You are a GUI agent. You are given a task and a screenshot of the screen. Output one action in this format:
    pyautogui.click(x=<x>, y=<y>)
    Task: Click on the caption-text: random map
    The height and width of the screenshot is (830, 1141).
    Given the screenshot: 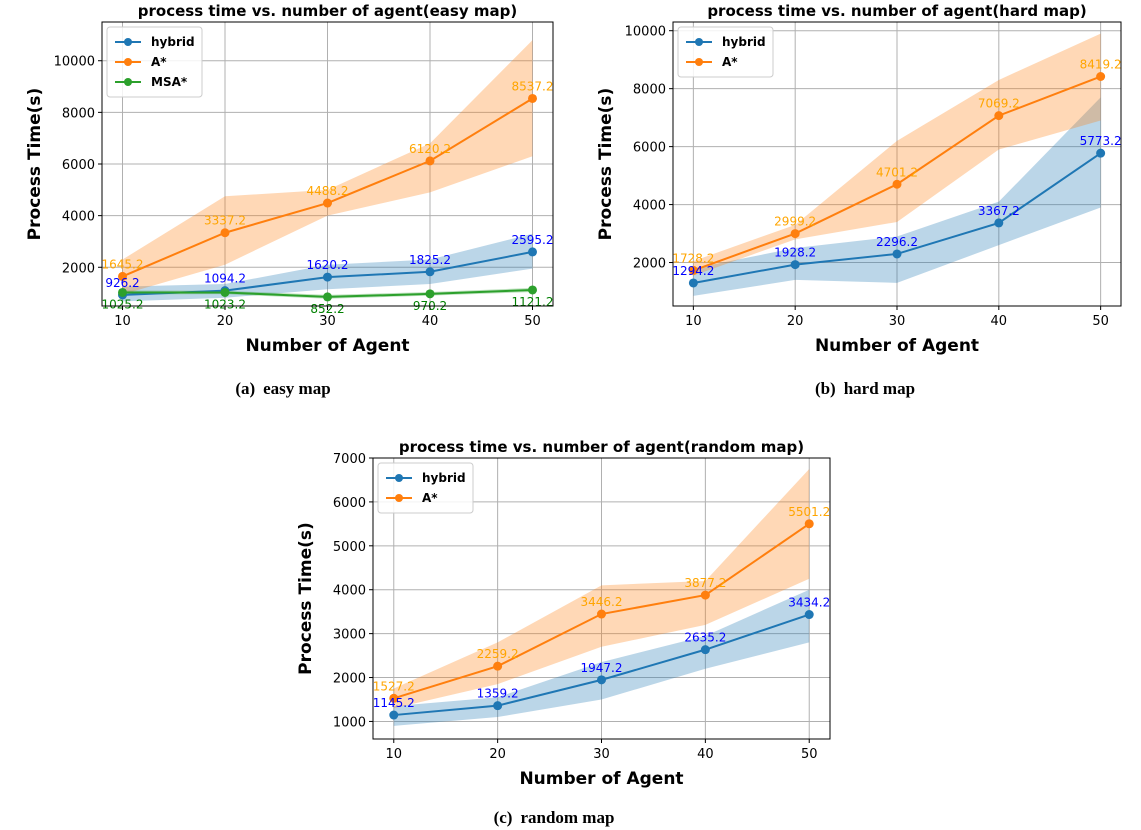 What is the action you would take?
    pyautogui.click(x=567, y=817)
    